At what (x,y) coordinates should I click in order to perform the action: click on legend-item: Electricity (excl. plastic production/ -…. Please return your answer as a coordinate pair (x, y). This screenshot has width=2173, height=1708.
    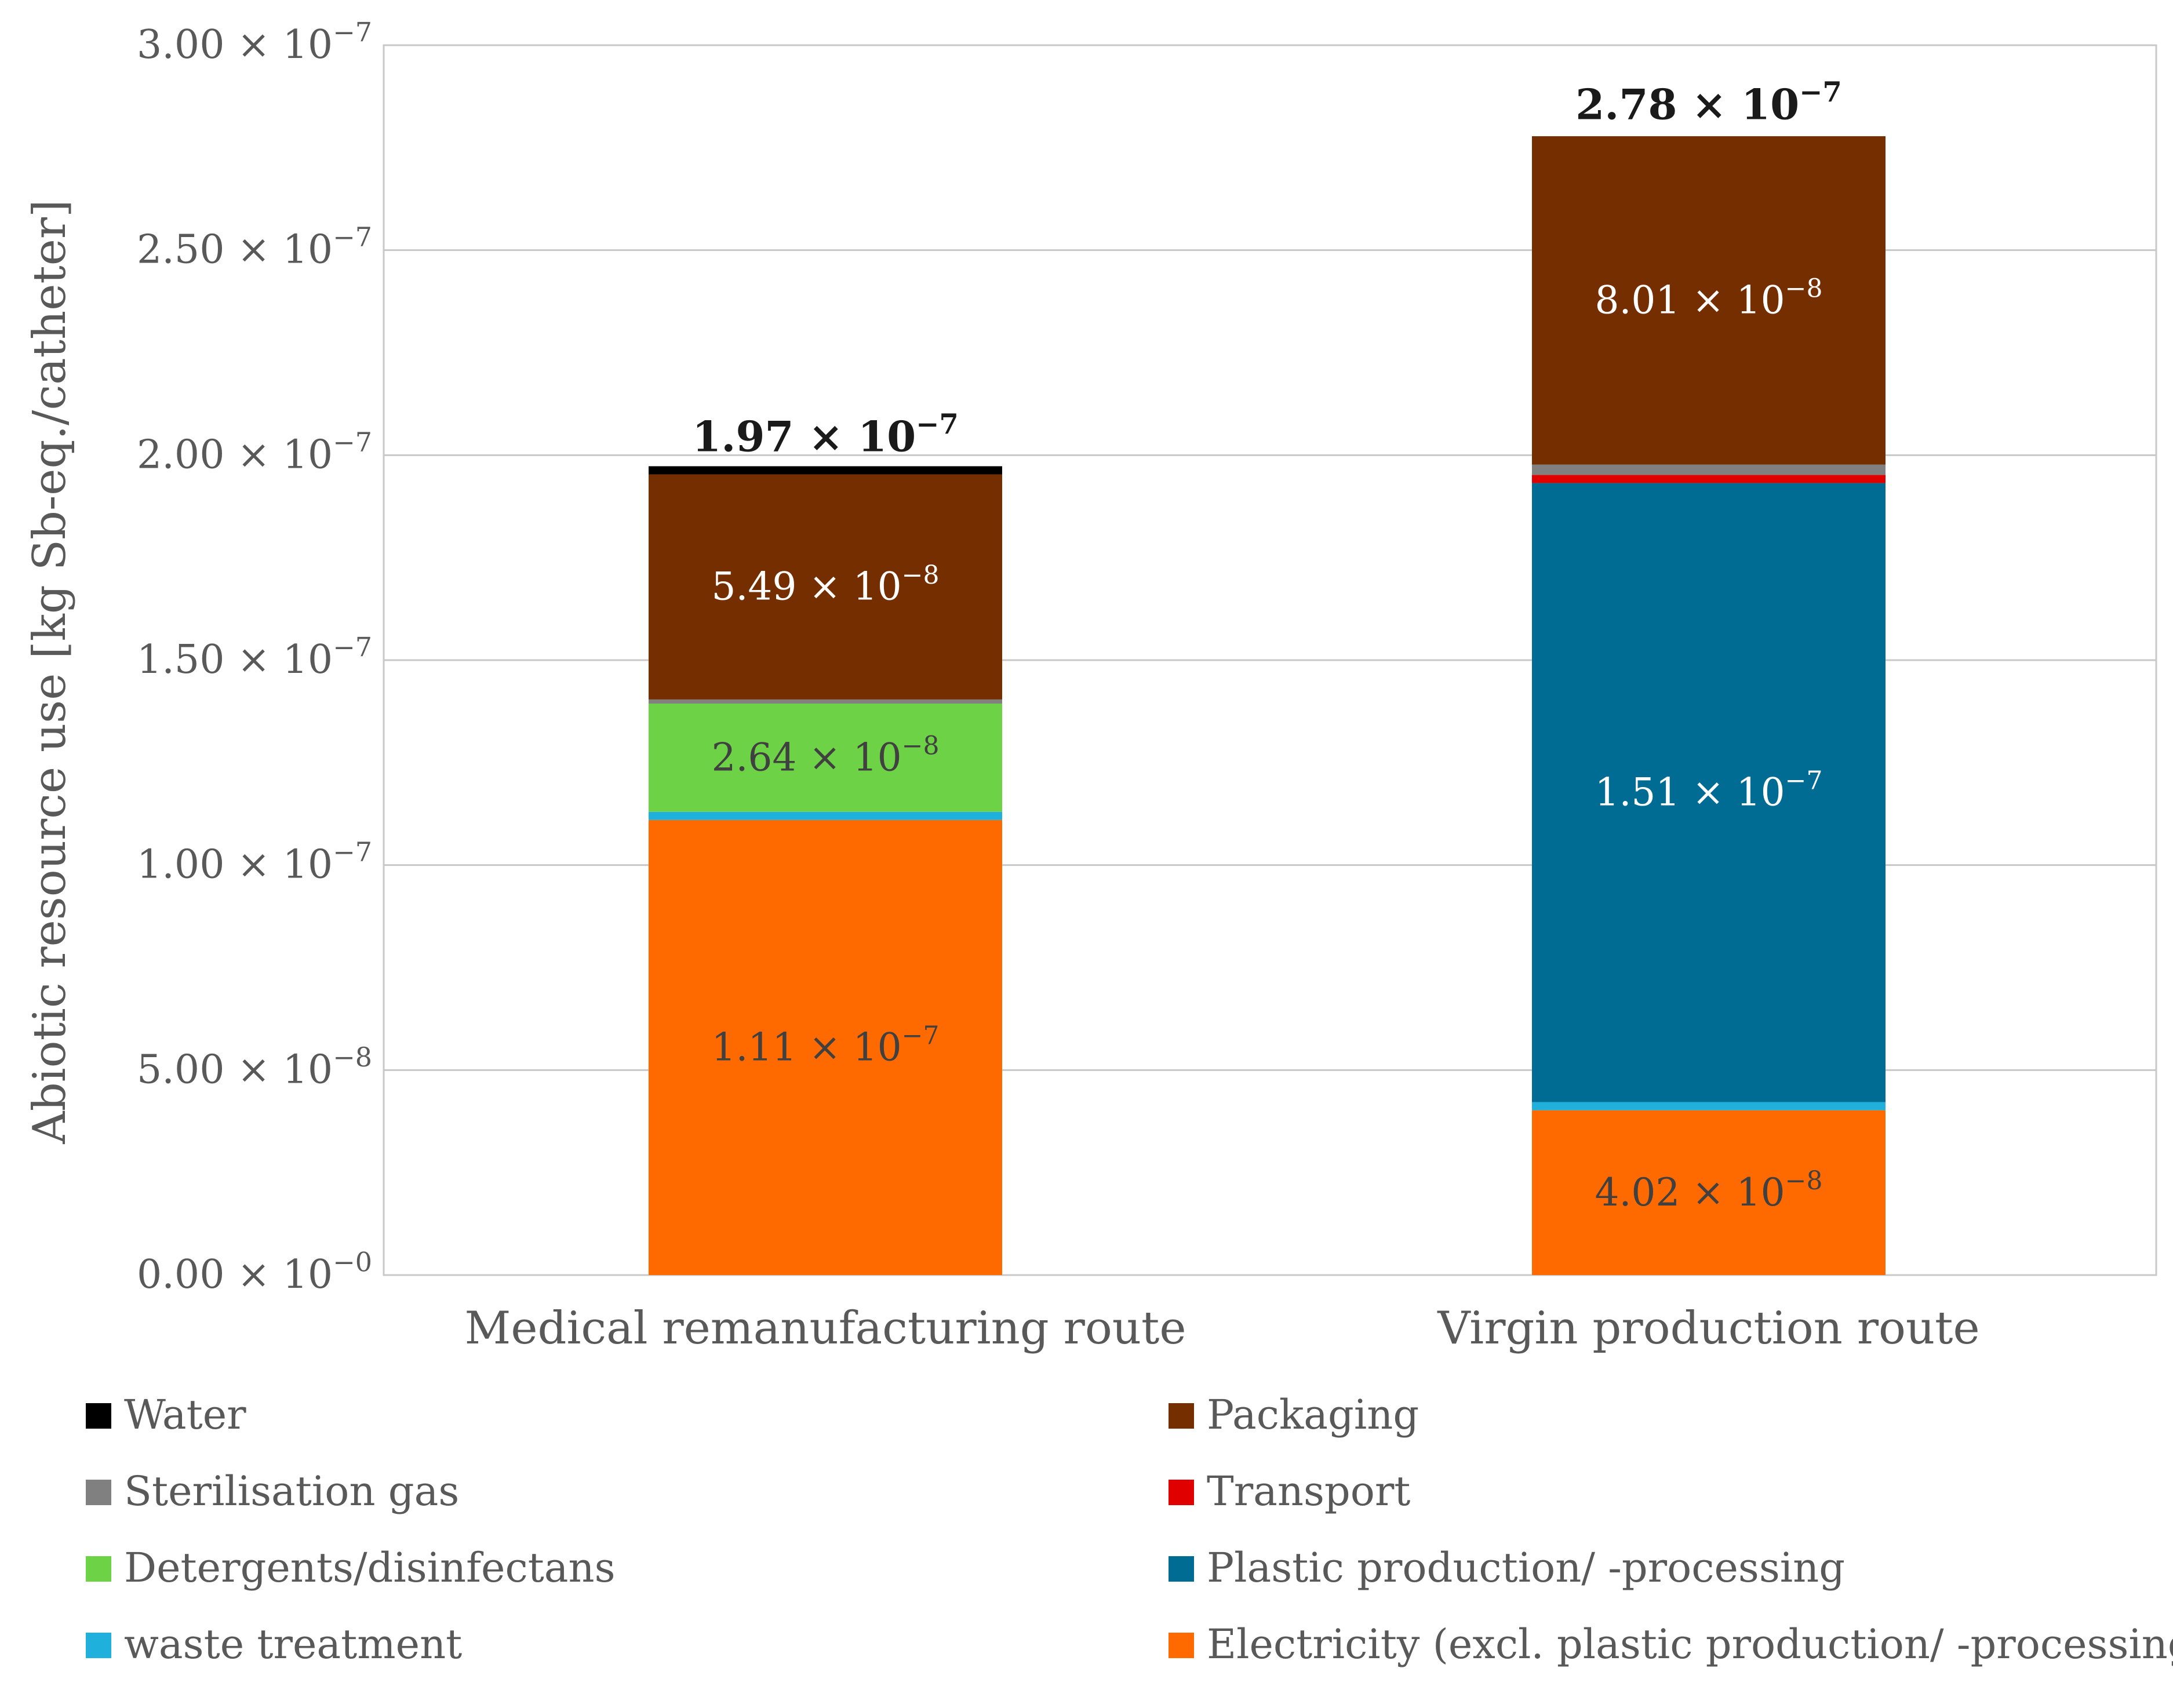
    Looking at the image, I should click on (1671, 1644).